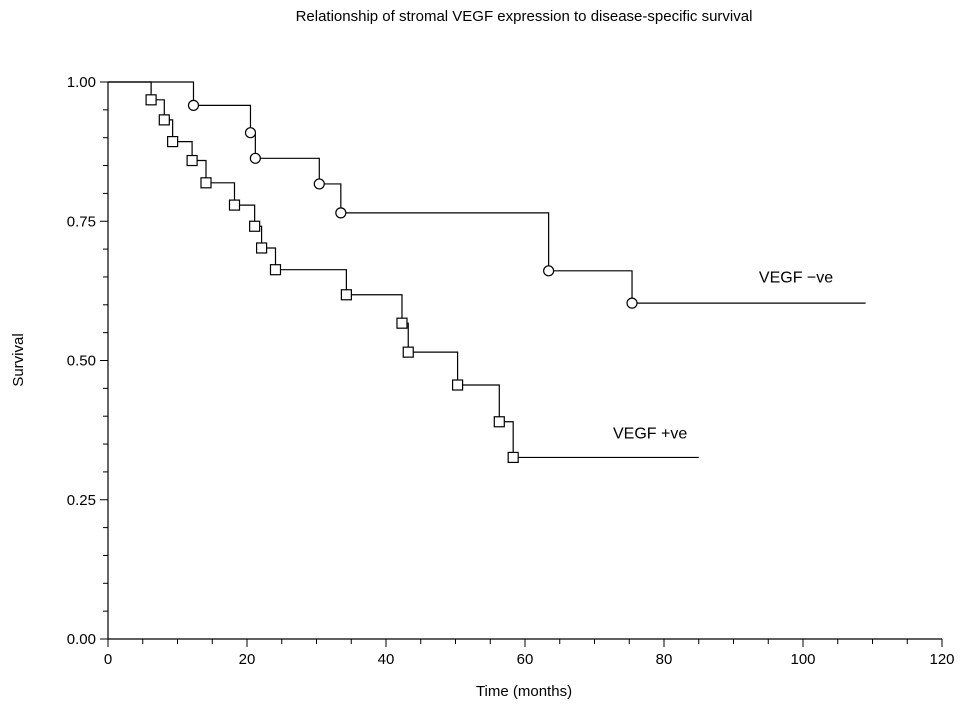 Image resolution: width=962 pixels, height=704 pixels. What do you see at coordinates (386, 659) in the screenshot?
I see `x-tick-label: 40` at bounding box center [386, 659].